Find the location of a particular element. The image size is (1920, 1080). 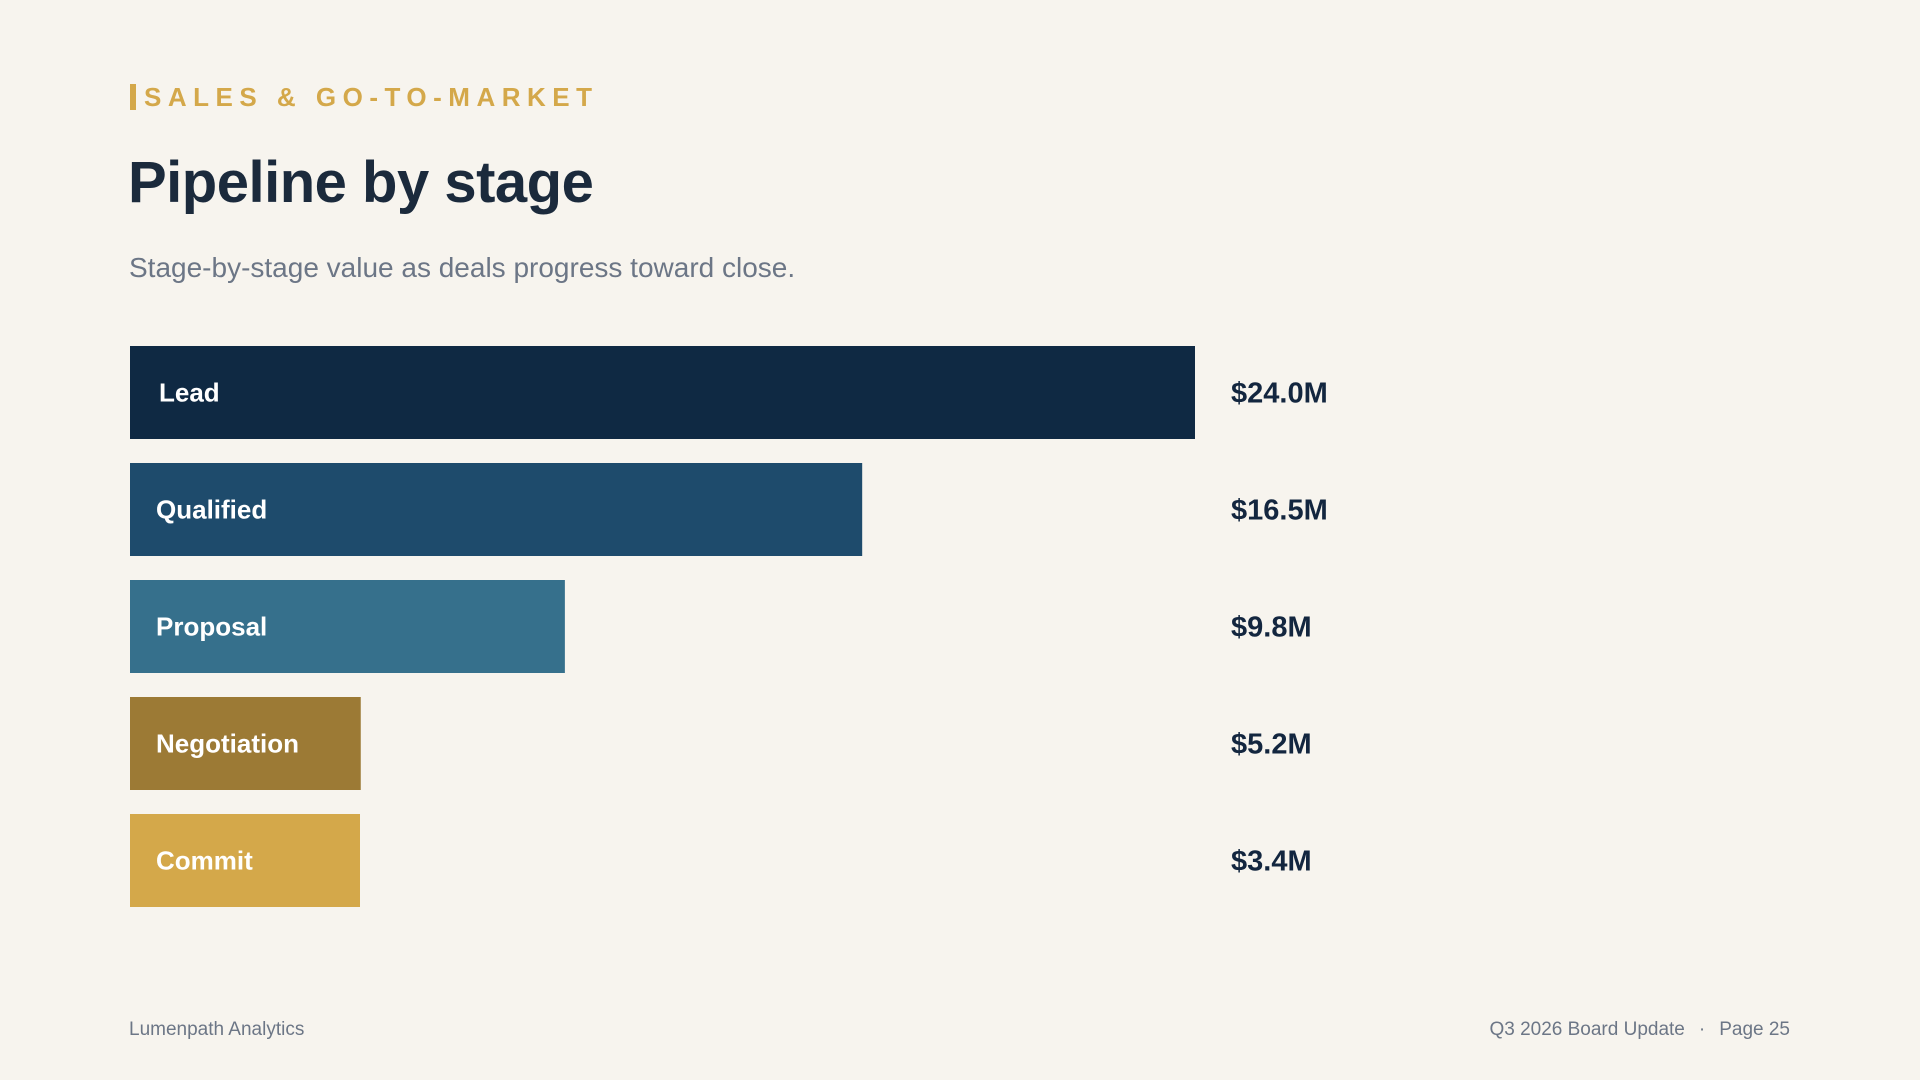

bar-label-lead: Lead is located at coordinates (189, 393).